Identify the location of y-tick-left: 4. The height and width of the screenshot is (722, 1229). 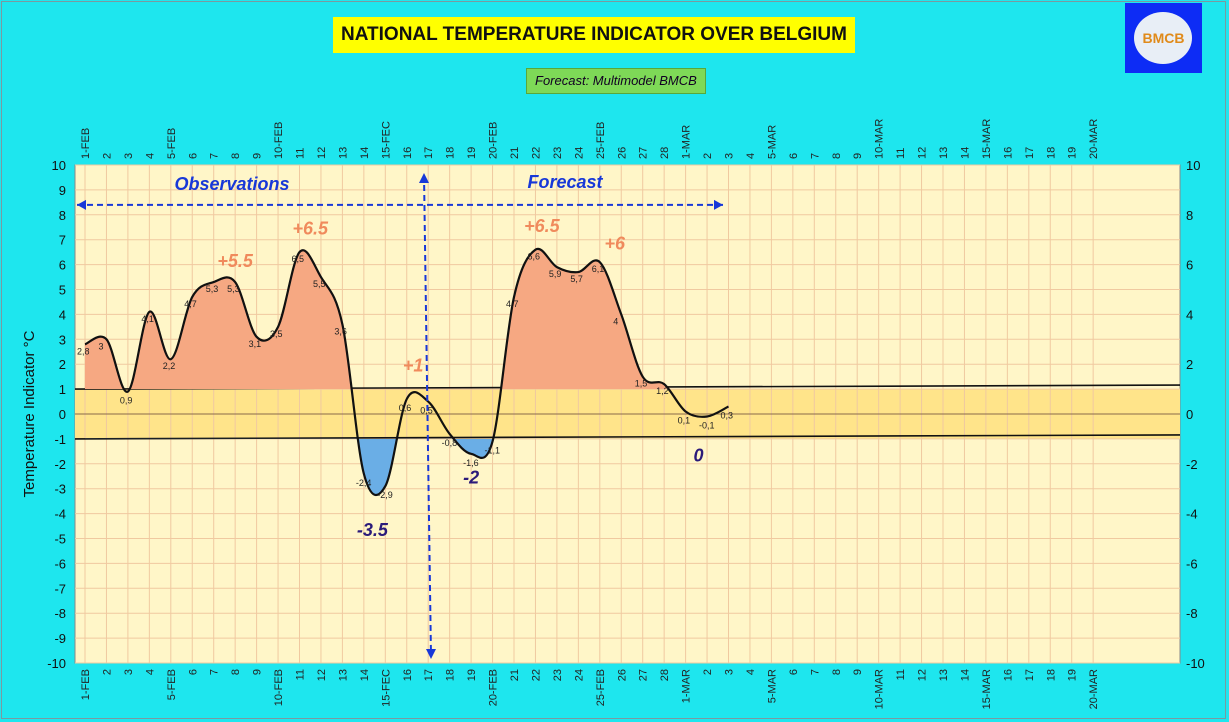
(62, 314).